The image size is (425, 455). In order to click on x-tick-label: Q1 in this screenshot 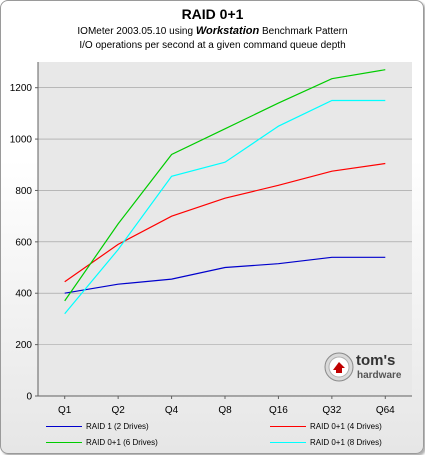, I will do `click(65, 410)`.